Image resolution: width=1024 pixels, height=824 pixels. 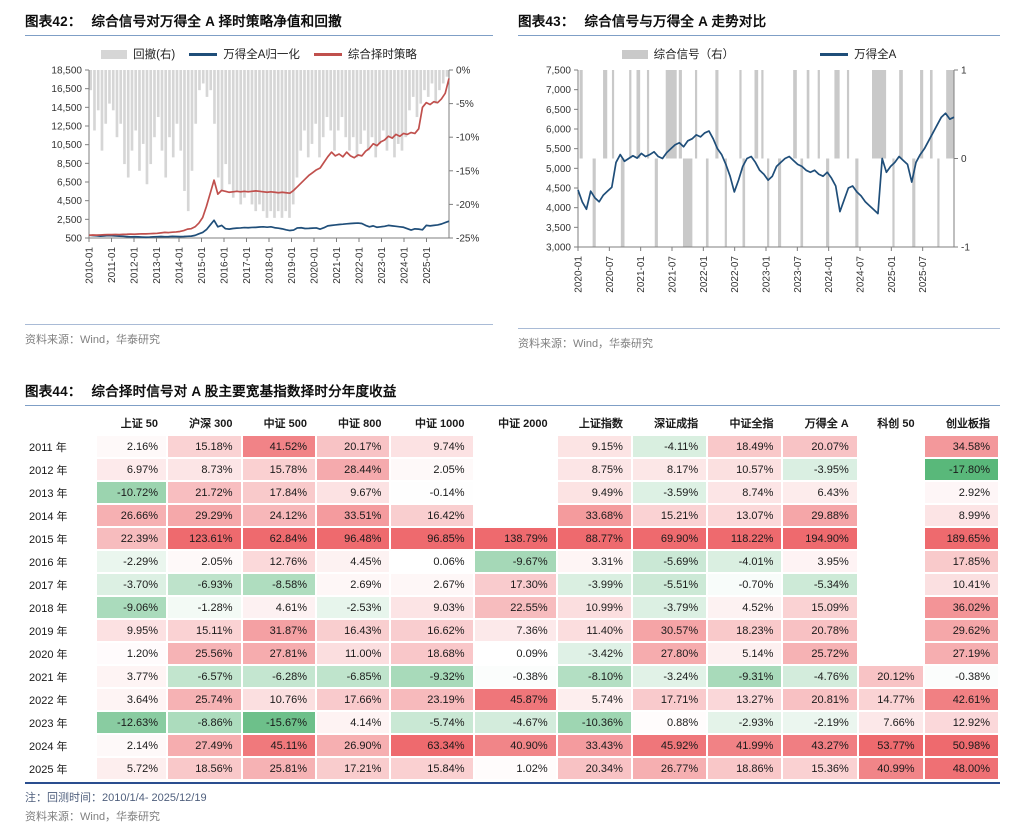 I want to click on legend-label: 万得全A, so click(x=875, y=55).